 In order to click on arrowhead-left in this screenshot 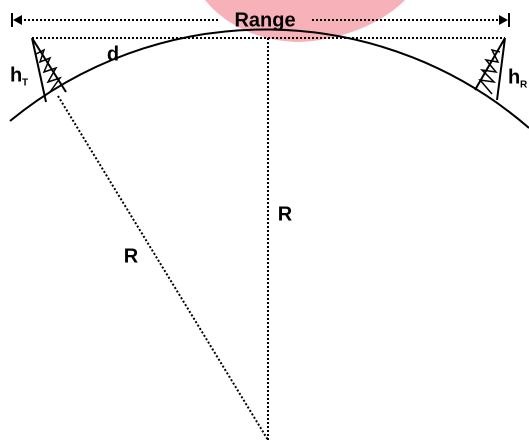, I will do `click(17, 20)`.